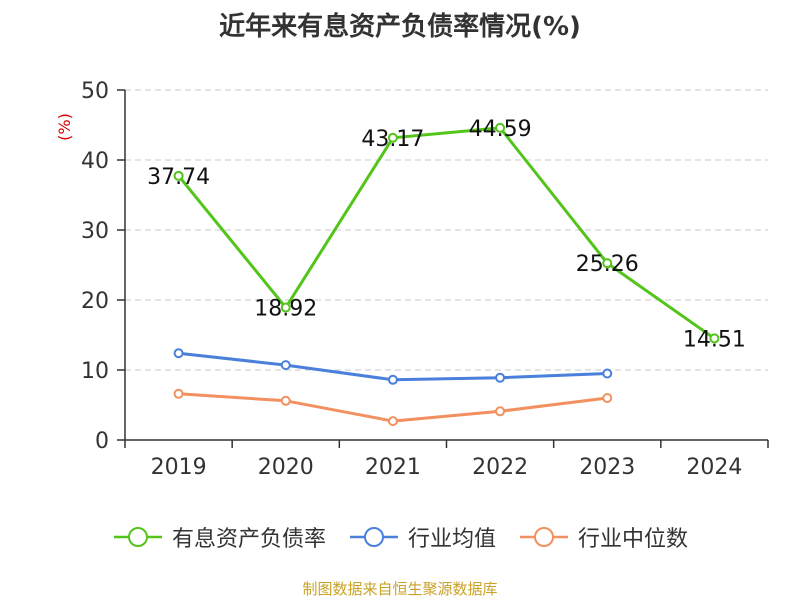 Image resolution: width=800 pixels, height=600 pixels. What do you see at coordinates (286, 467) in the screenshot?
I see `x-tick-label: 2020` at bounding box center [286, 467].